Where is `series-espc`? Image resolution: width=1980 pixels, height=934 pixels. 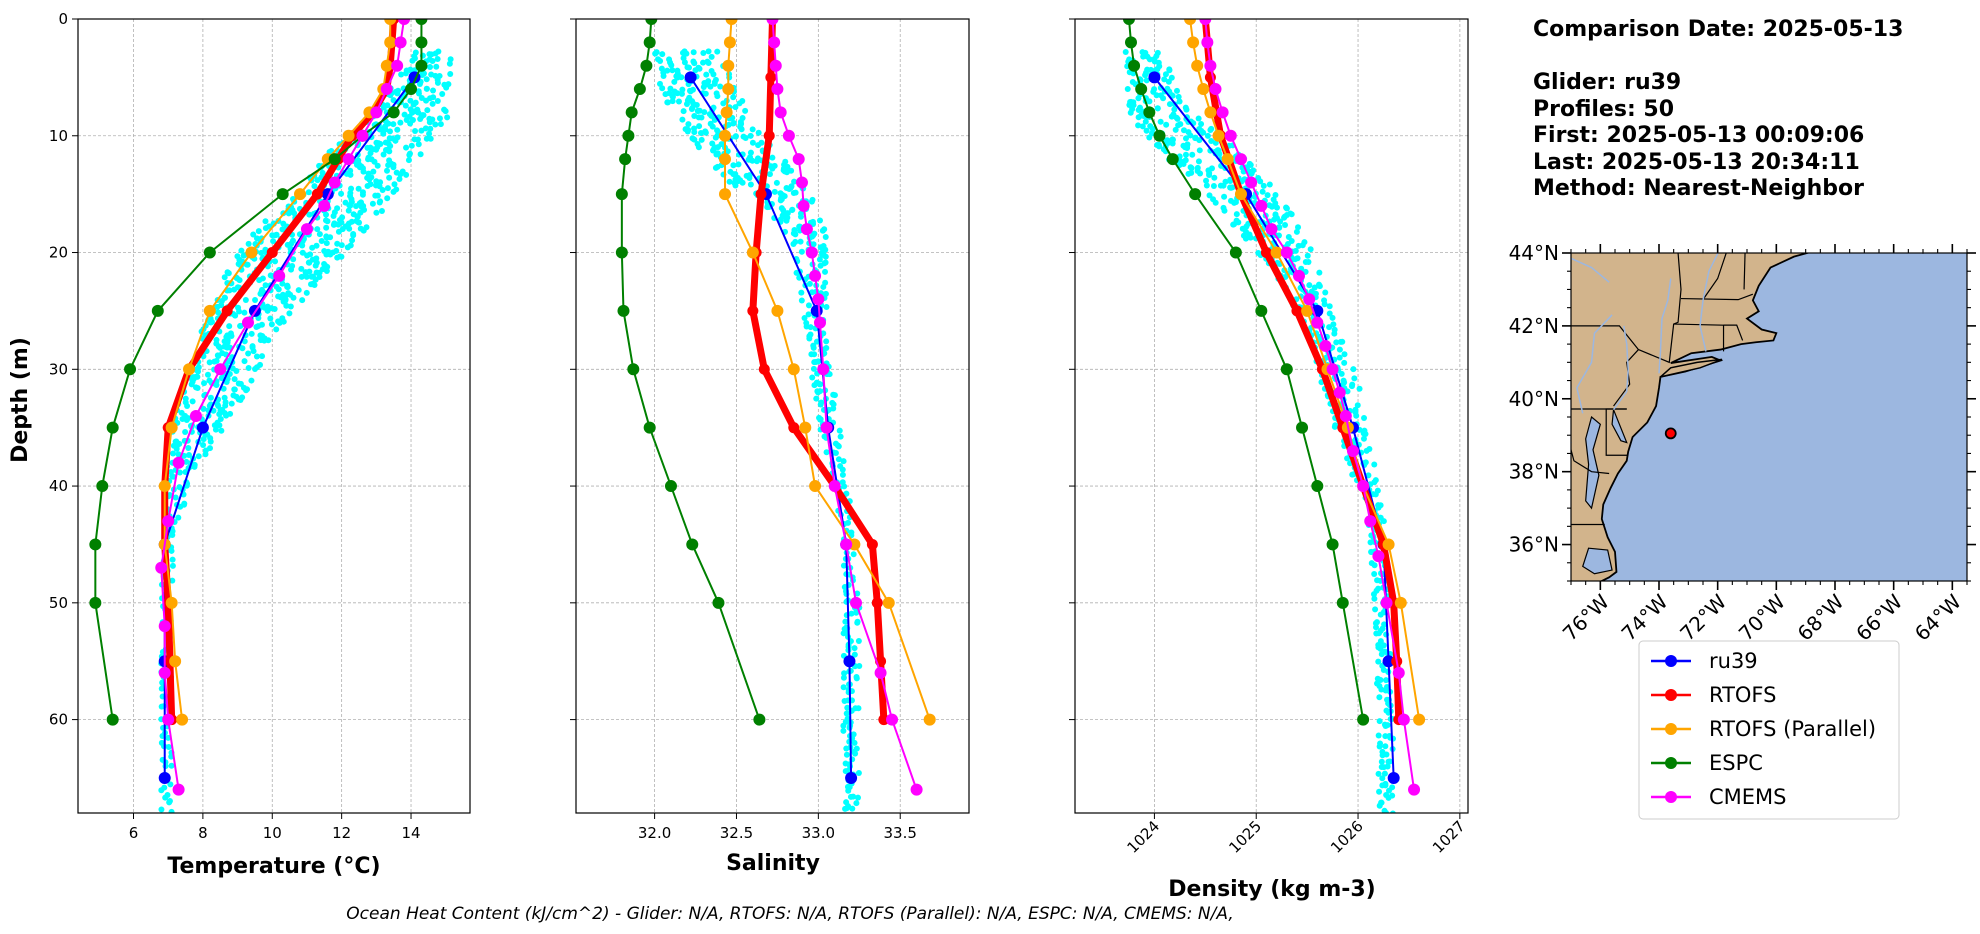
series-espc is located at coordinates (690, 372).